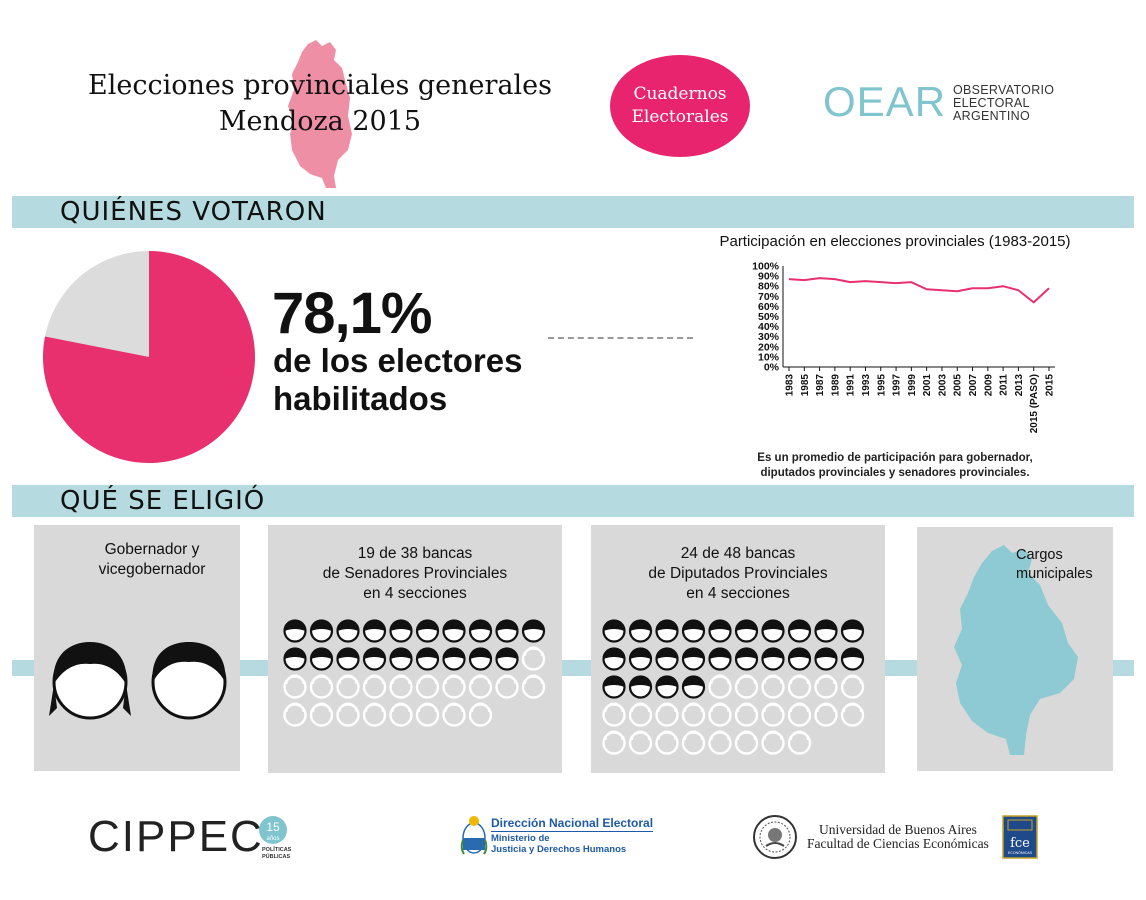  I want to click on x-tick-label: 1989, so click(835, 385).